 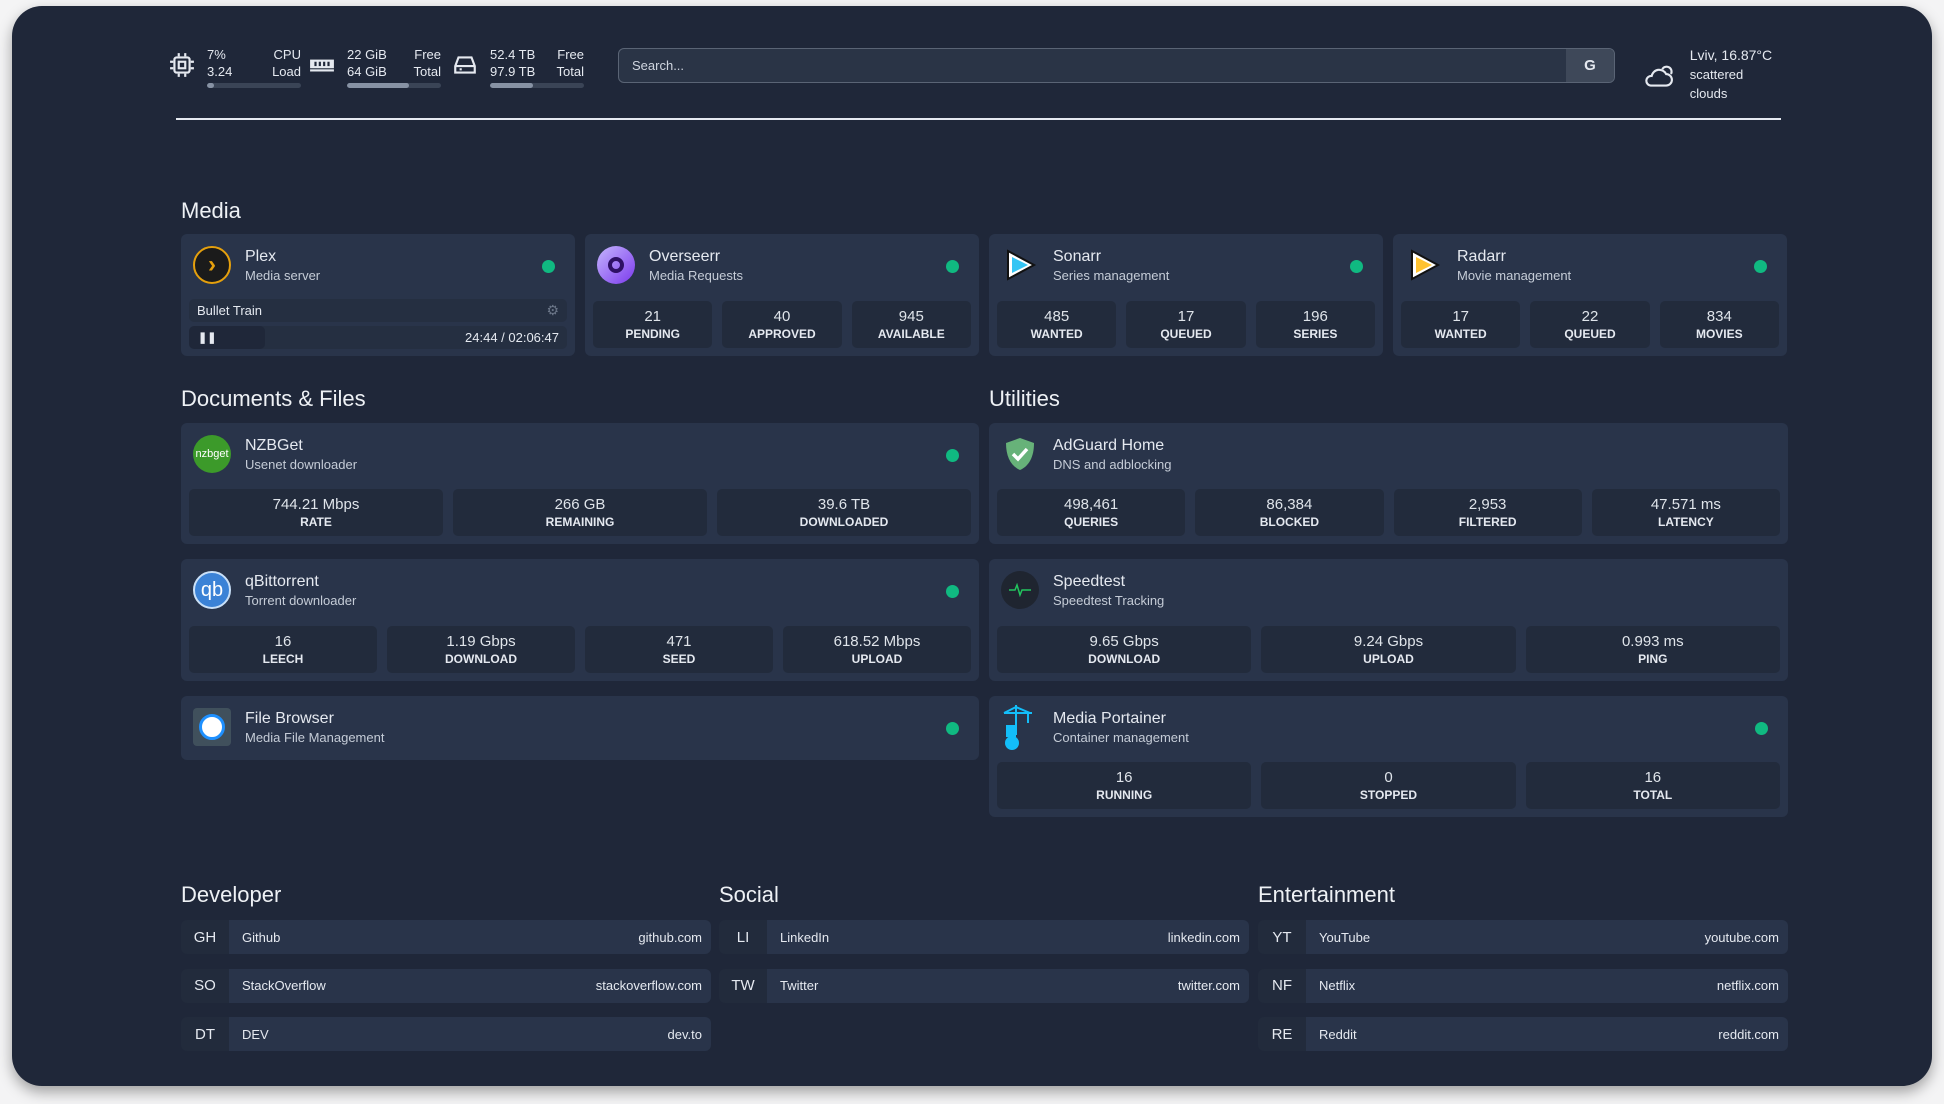 What do you see at coordinates (1523, 937) in the screenshot?
I see `bookmark-youtube: YT YouTube youtube.com` at bounding box center [1523, 937].